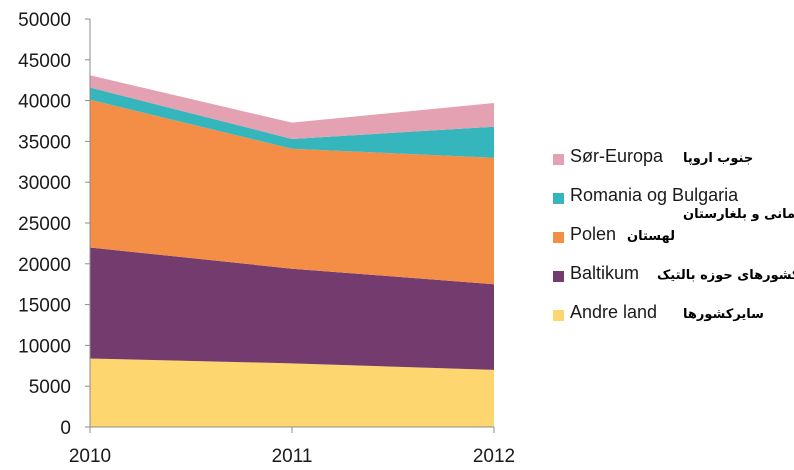 The image size is (794, 470). I want to click on legend-label-fa-romania-bulgaria: رومانی و بلغارستان, so click(738, 214).